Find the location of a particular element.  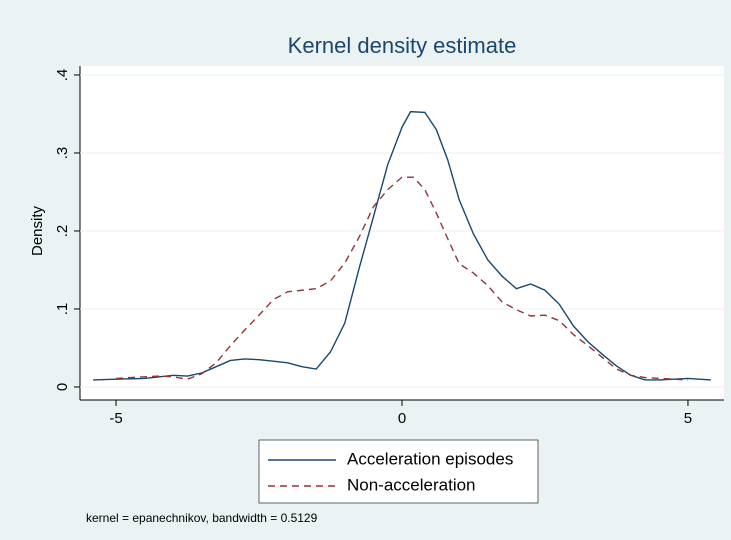

x-tick-label: 5 is located at coordinates (688, 418).